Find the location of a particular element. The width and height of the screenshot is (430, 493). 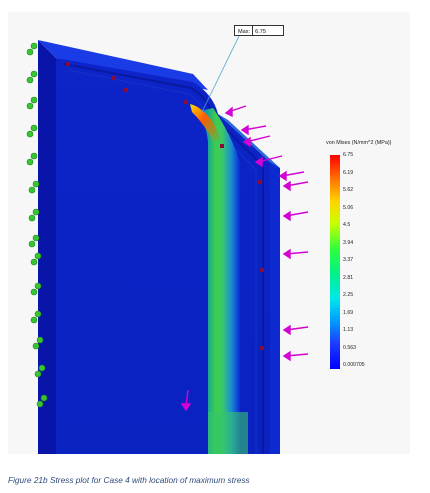

stress-band is located at coordinates (218, 281).